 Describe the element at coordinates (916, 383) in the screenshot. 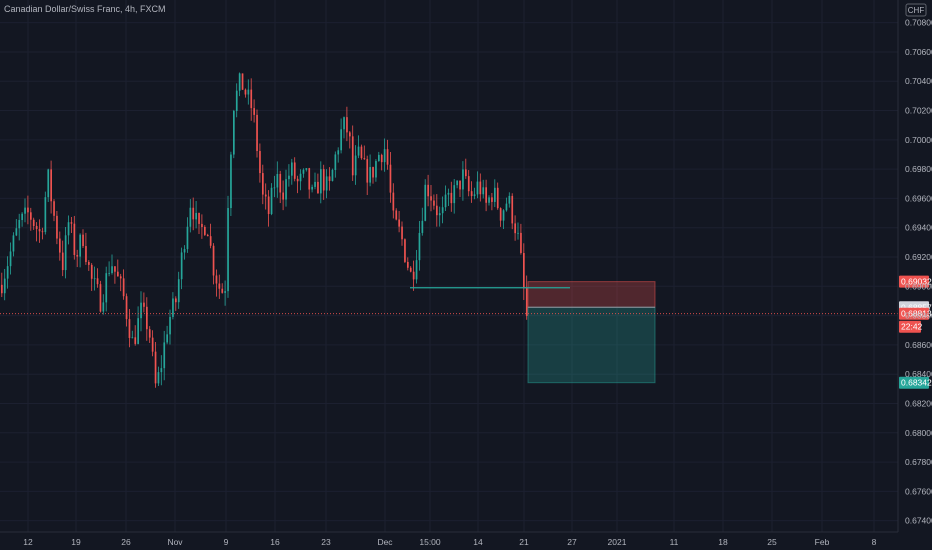

I see `price-tag-label: 0.68342` at that location.